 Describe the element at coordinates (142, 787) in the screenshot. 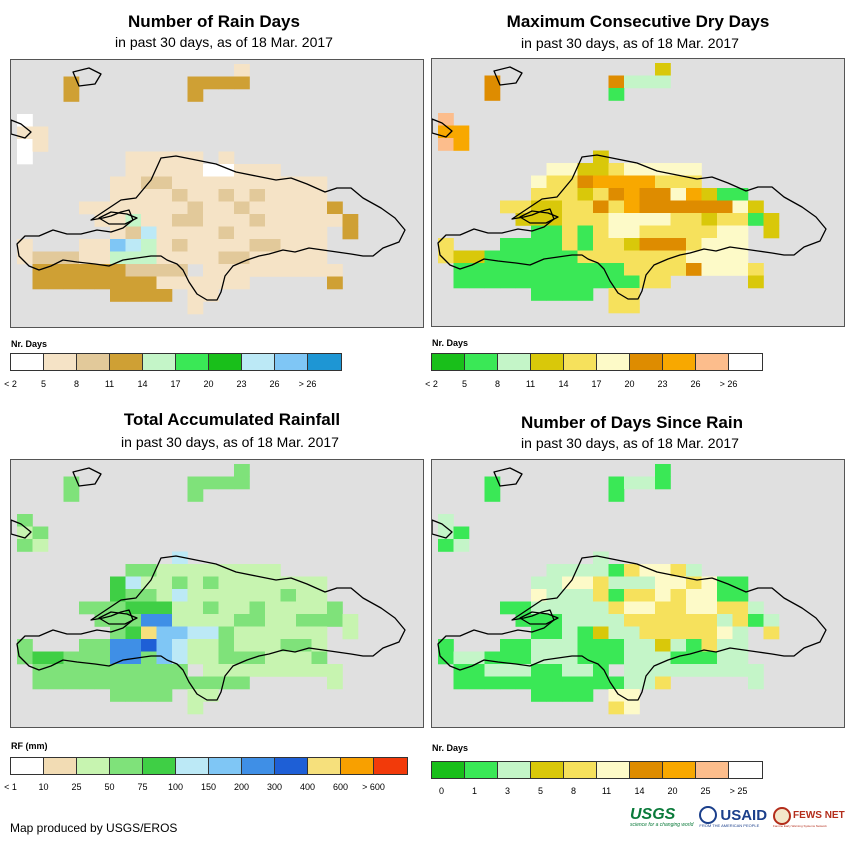

I see `legend-label: 75` at that location.